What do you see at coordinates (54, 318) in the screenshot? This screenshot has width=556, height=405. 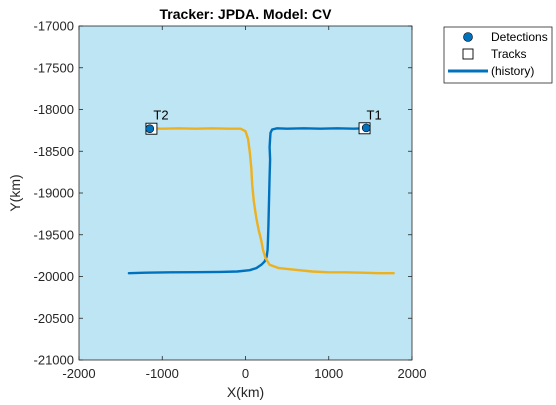 I see `y-tick-label: -20500` at bounding box center [54, 318].